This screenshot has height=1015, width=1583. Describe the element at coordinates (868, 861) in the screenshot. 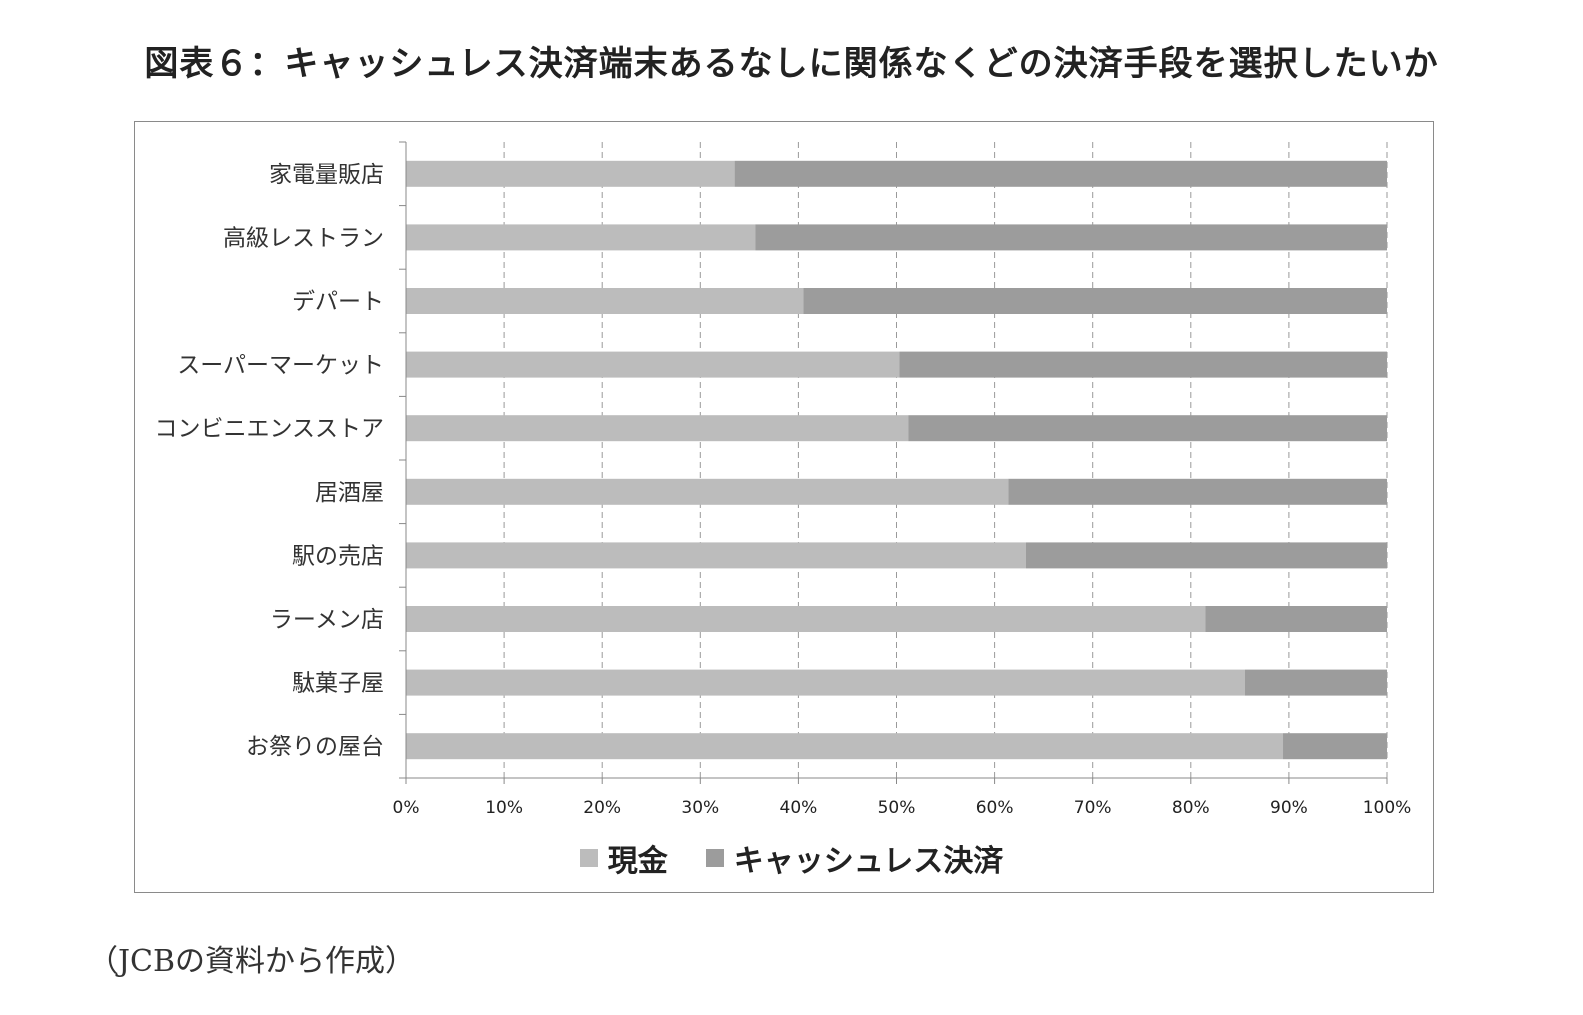

I see `legend-label-cashless: キャッシュレス決済` at that location.